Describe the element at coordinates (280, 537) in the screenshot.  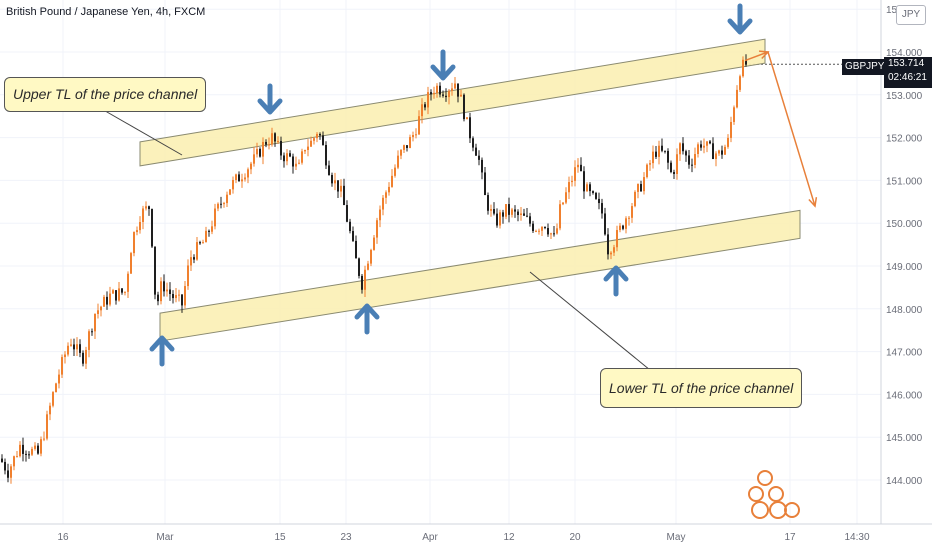
I see `x-tick-label: 15` at that location.